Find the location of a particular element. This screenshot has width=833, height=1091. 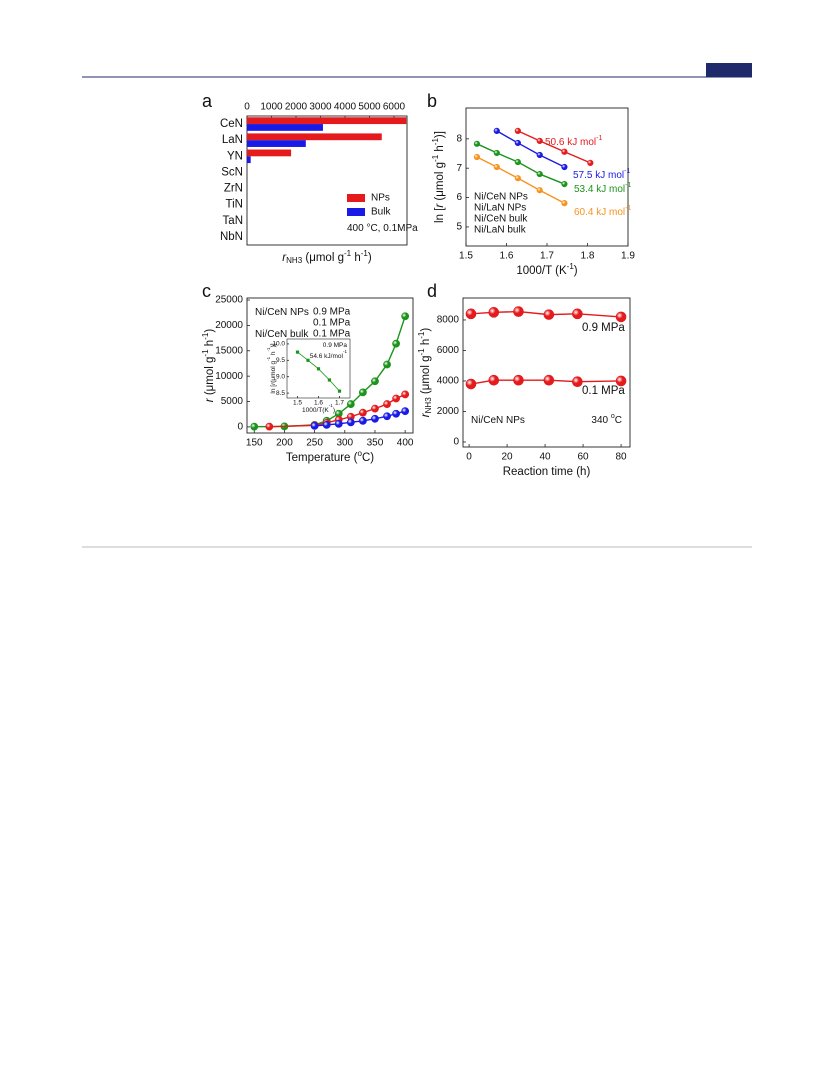

x-axis-label: Temperature (oC) is located at coordinates (330, 456).